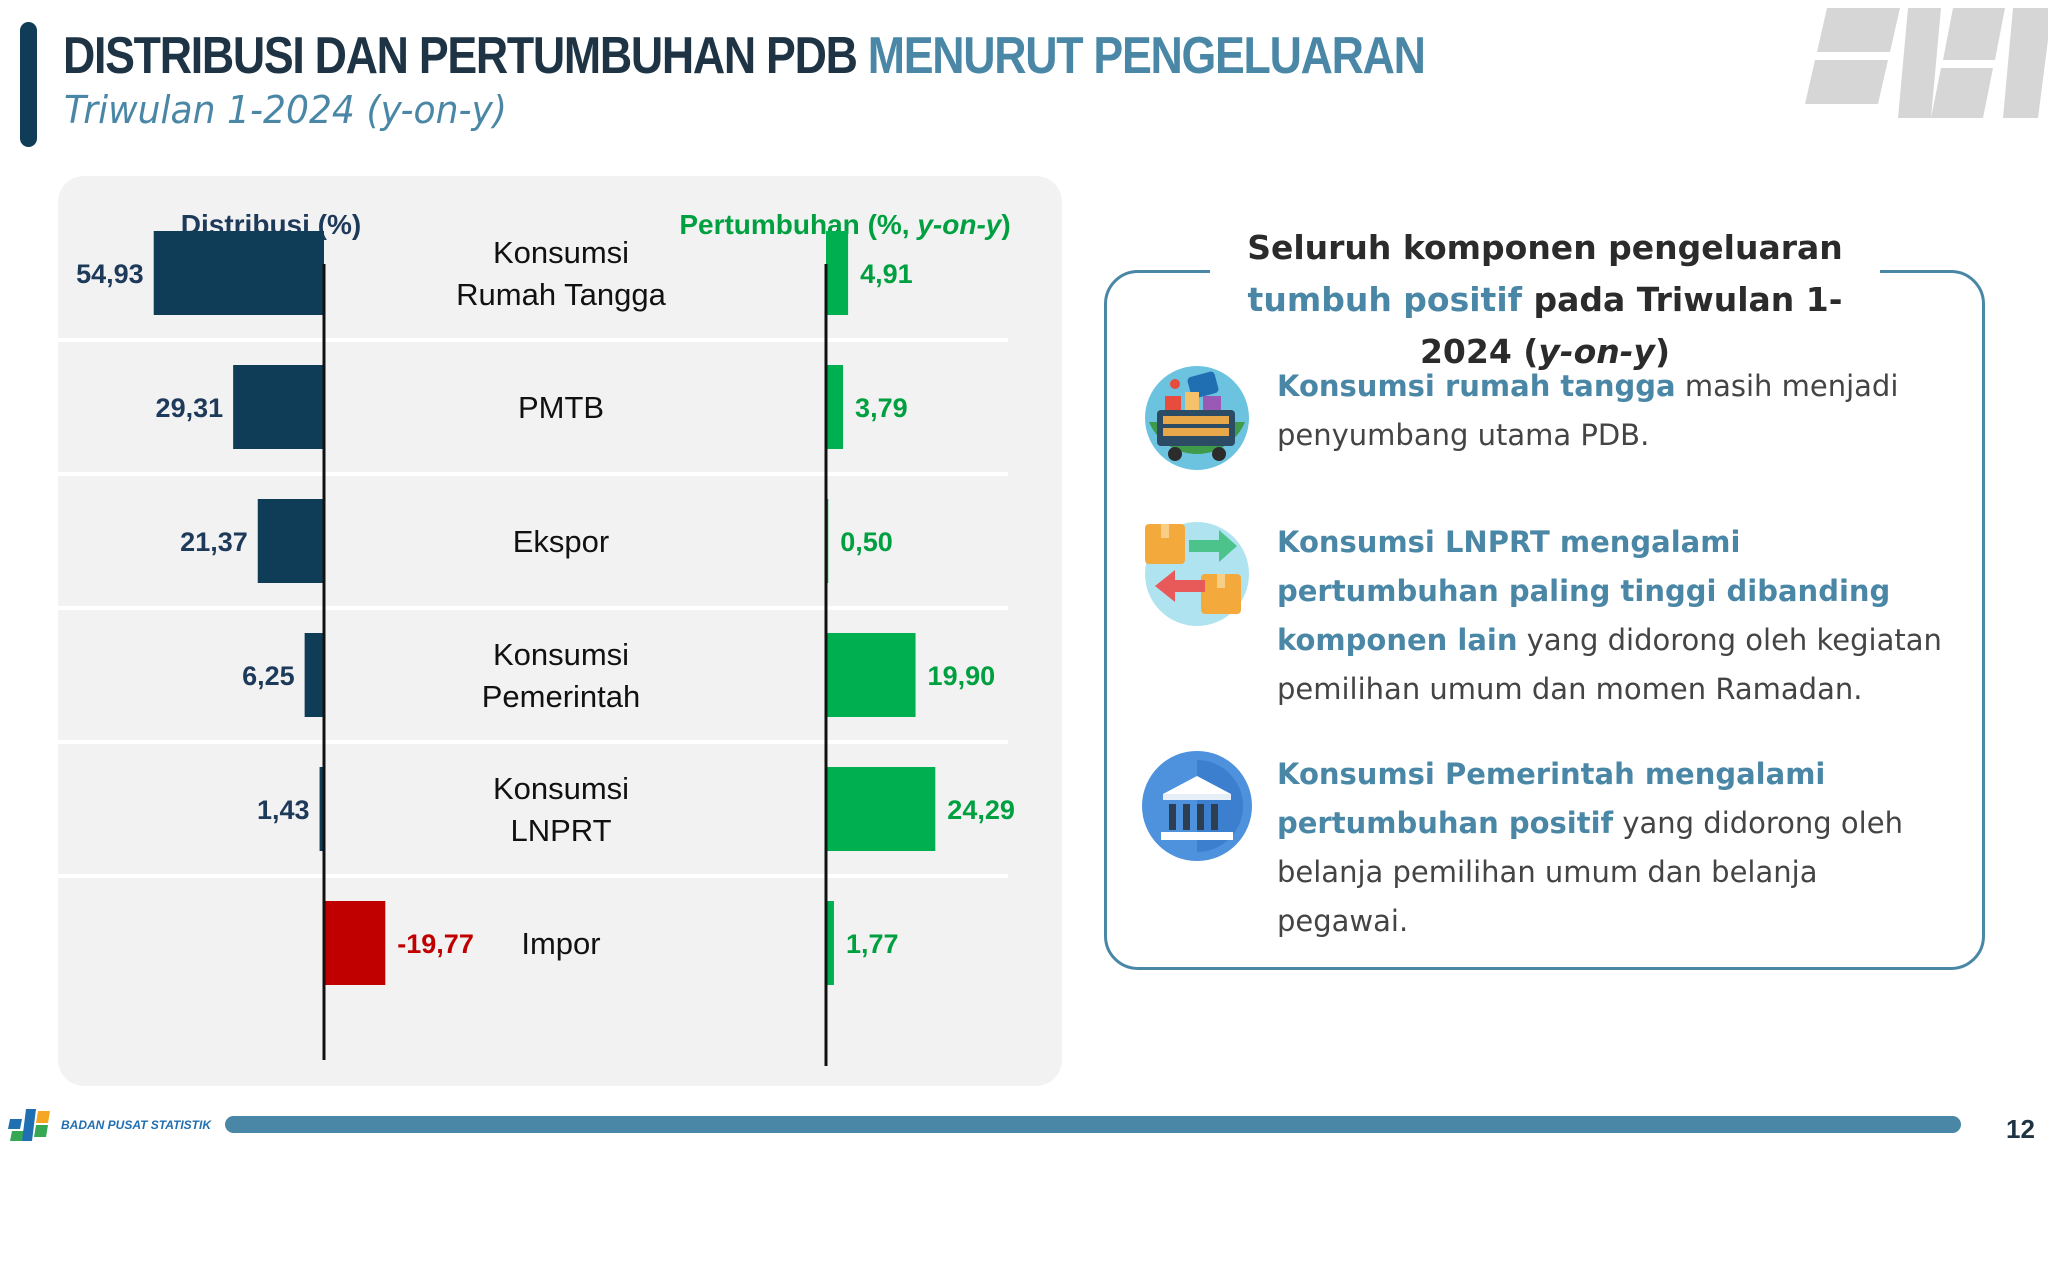 The width and height of the screenshot is (2048, 1276). I want to click on category-label: PMTB, so click(561, 407).